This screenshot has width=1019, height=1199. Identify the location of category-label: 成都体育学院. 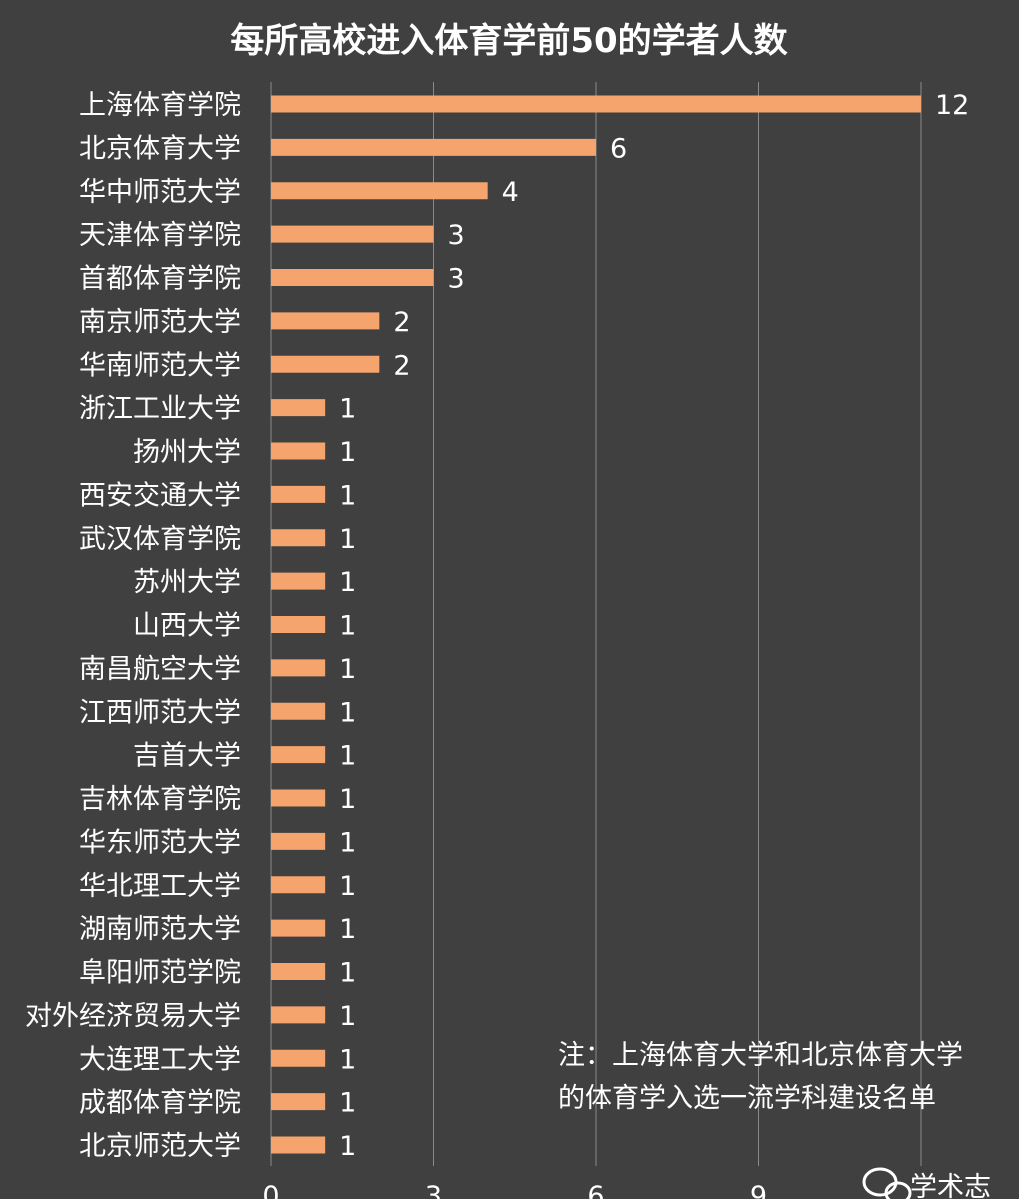
(160, 1103).